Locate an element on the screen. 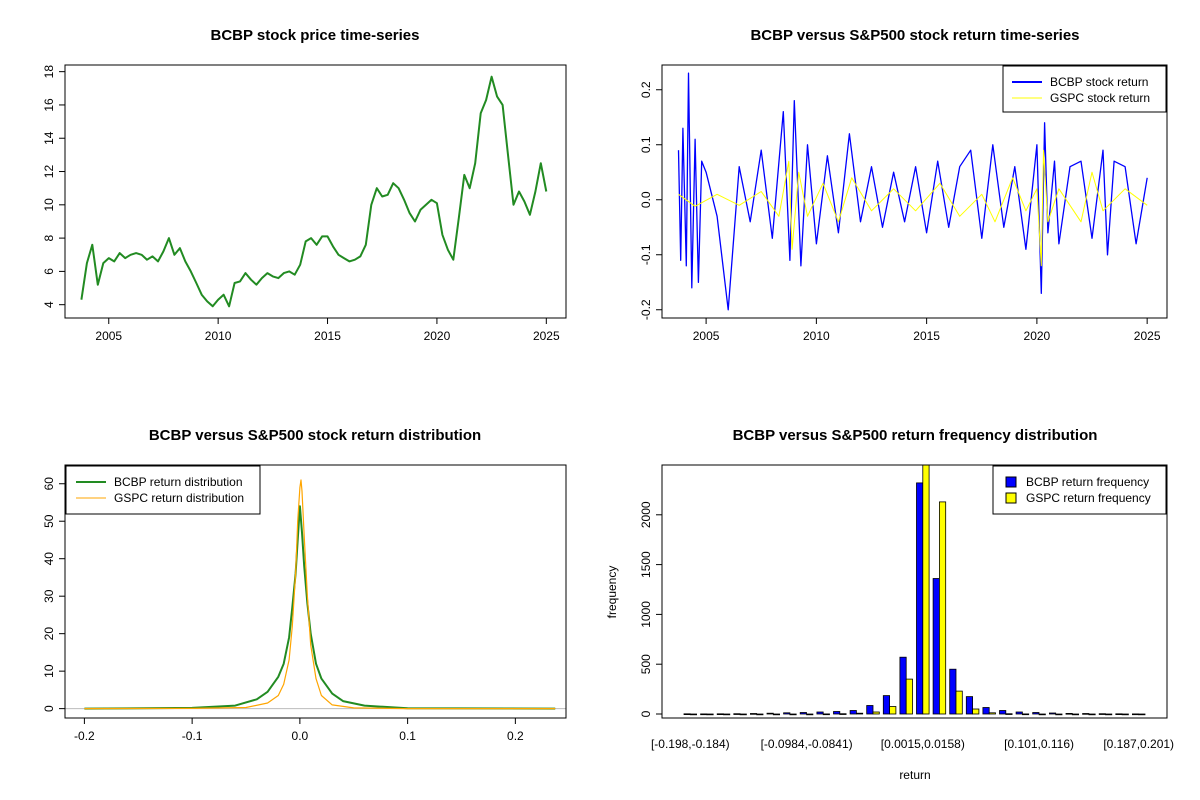  x-tick-label: [-0.198,-0.184) is located at coordinates (690, 744).